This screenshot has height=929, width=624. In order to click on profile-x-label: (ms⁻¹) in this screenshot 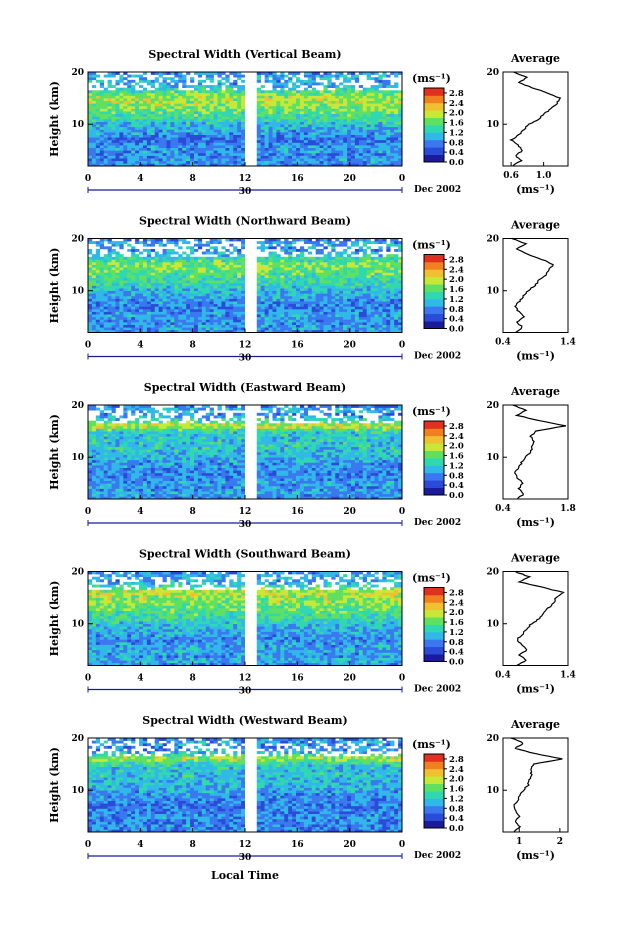, I will do `click(535, 189)`.